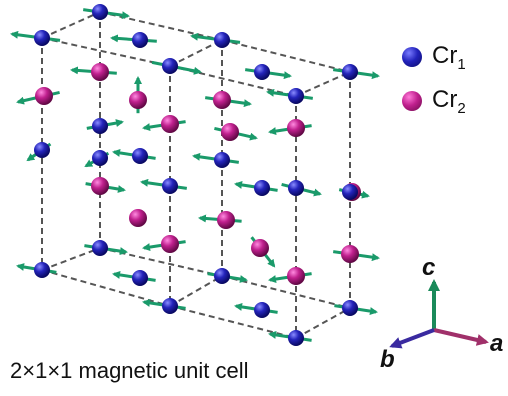 This screenshot has width=508, height=396. Describe the element at coordinates (449, 101) in the screenshot. I see `legend-cr2-label: Cr2` at that location.